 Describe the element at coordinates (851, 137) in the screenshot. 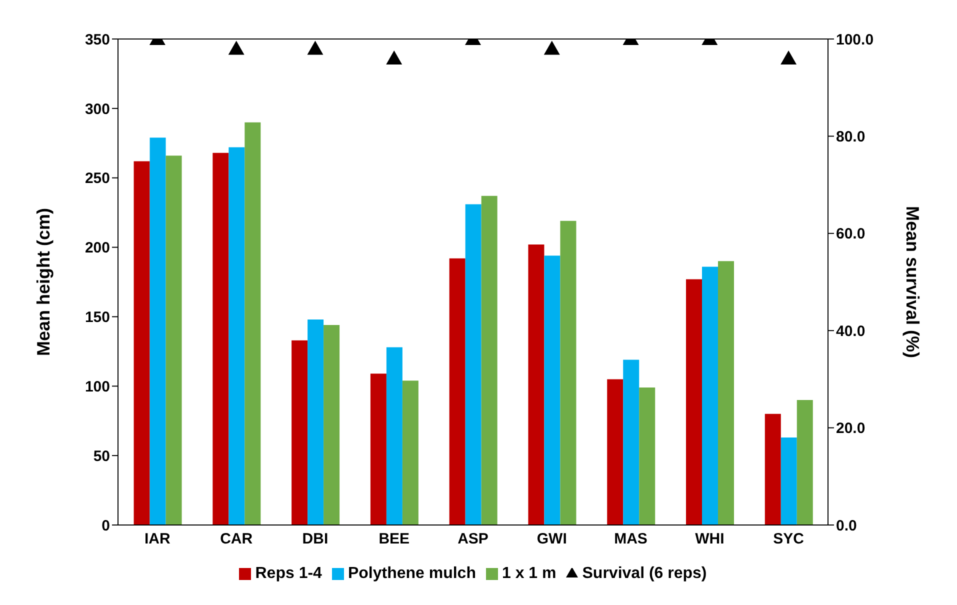

I see `y2-tick-label: 80.0` at that location.